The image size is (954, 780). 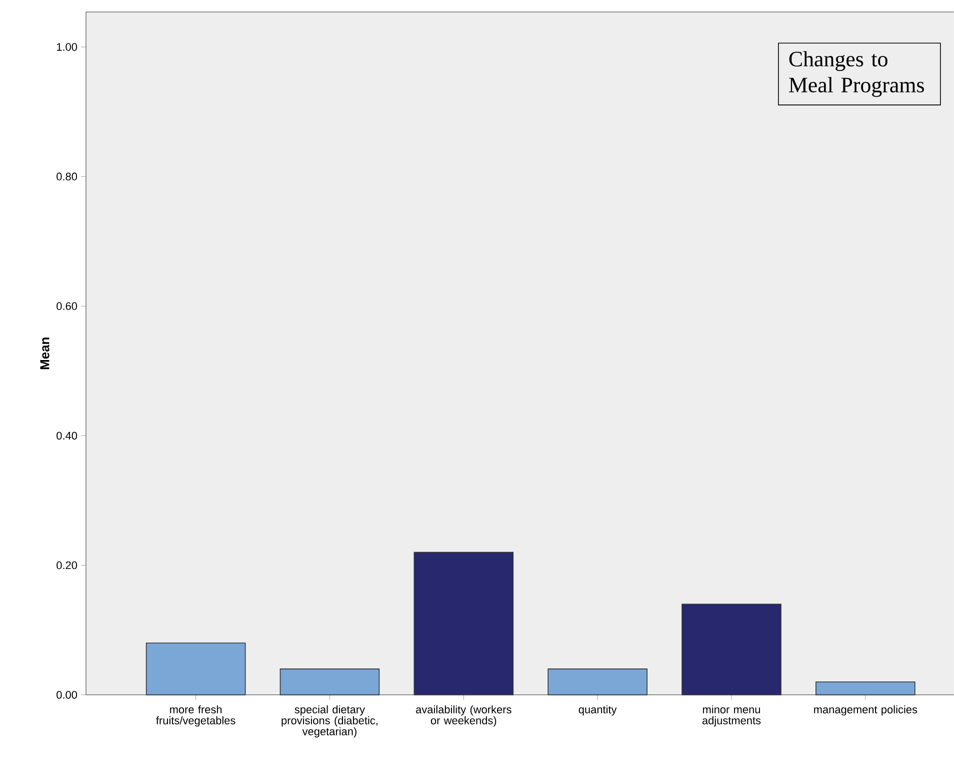 What do you see at coordinates (866, 710) in the screenshot?
I see `x-tick-label: management policies` at bounding box center [866, 710].